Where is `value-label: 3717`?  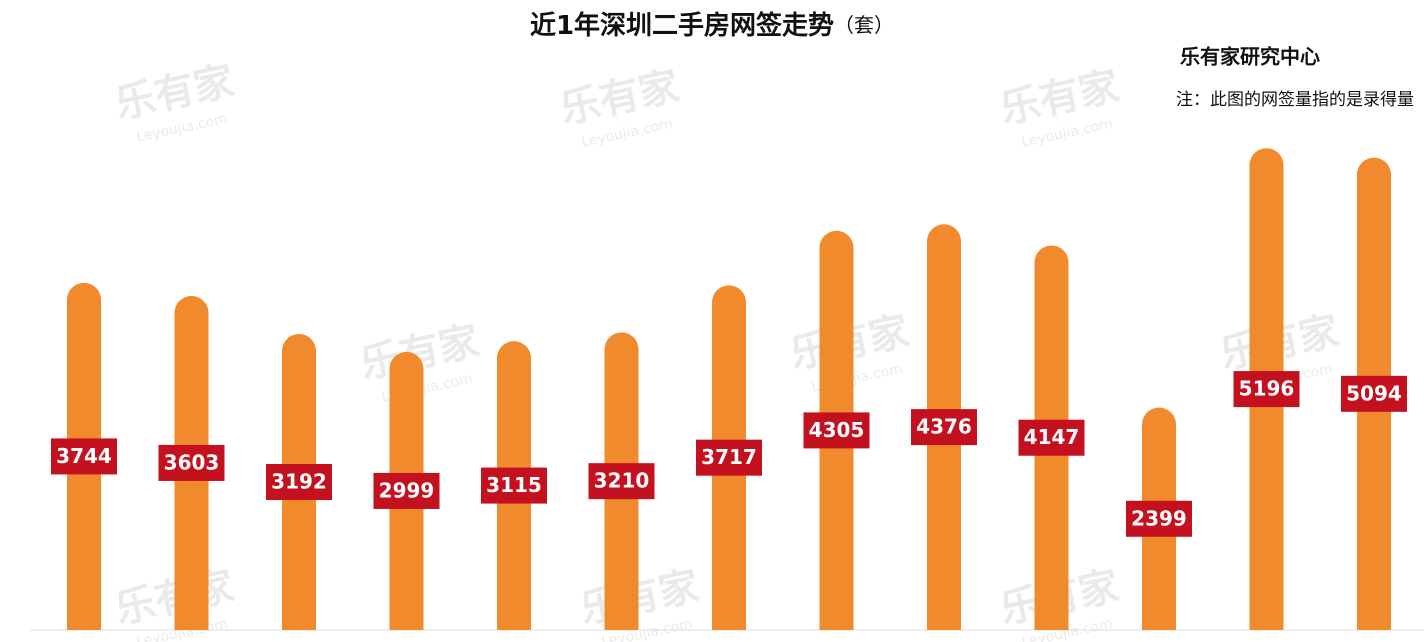 value-label: 3717 is located at coordinates (729, 457).